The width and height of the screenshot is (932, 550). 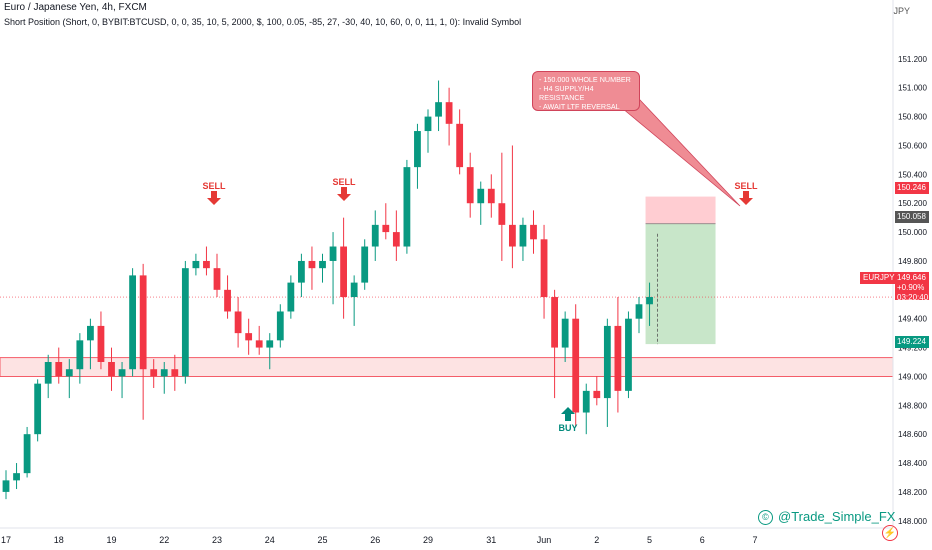 I want to click on price-change: +0.90%, so click(x=911, y=287).